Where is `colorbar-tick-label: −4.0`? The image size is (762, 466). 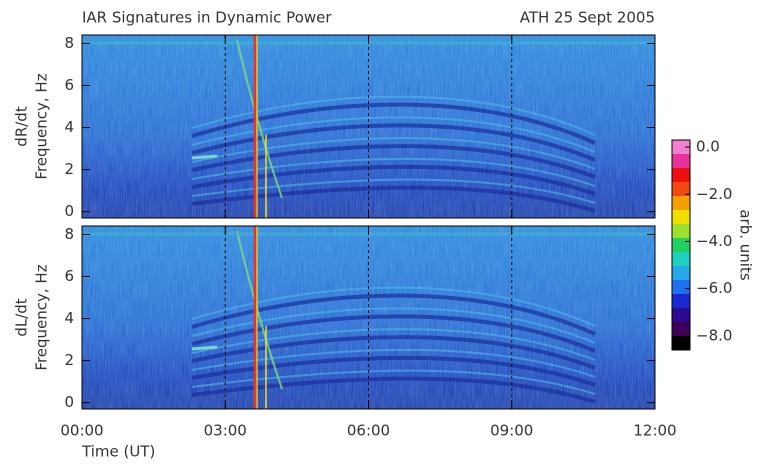 colorbar-tick-label: −4.0 is located at coordinates (714, 241).